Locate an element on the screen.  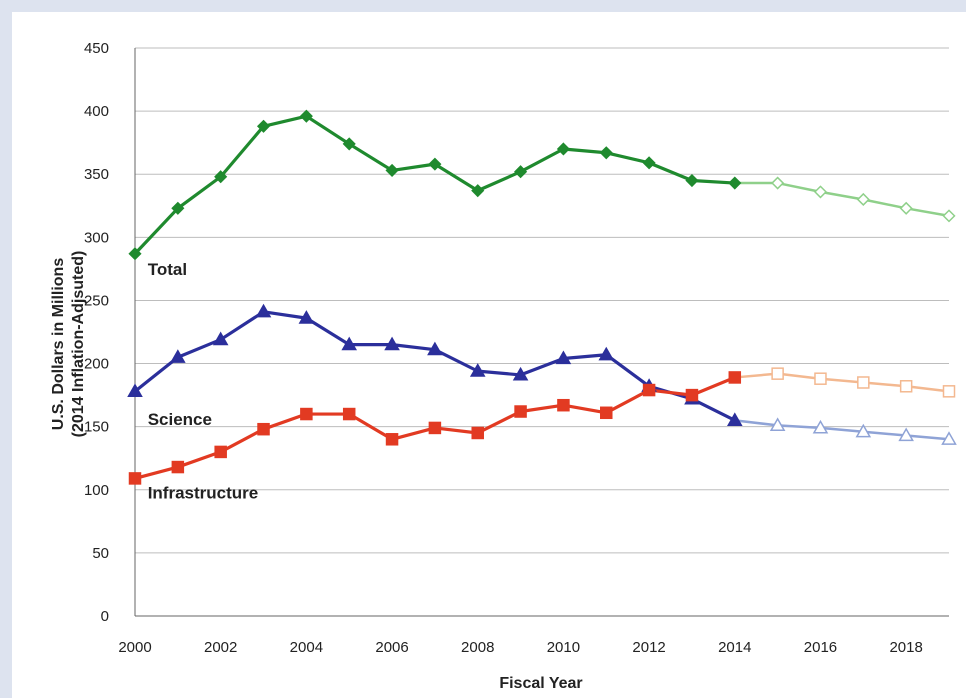
x-axis-title: Fiscal Year is located at coordinates (540, 683).